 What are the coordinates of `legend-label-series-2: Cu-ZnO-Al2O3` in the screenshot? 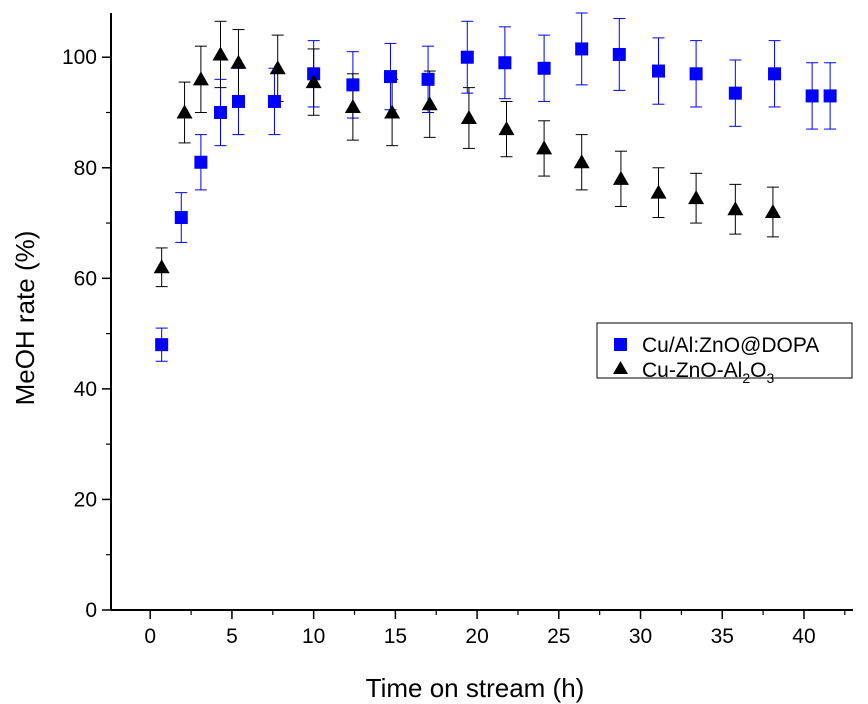 It's located at (708, 372).